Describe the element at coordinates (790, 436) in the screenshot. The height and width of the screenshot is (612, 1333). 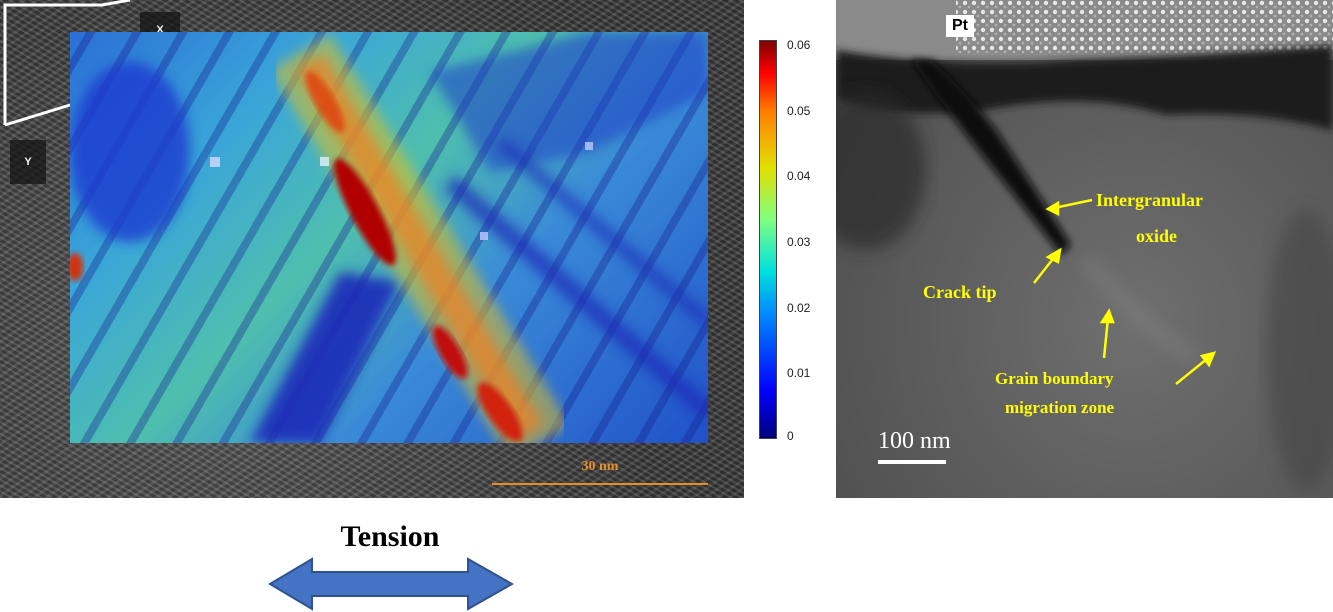
I see `colorbar-tick: 0` at that location.